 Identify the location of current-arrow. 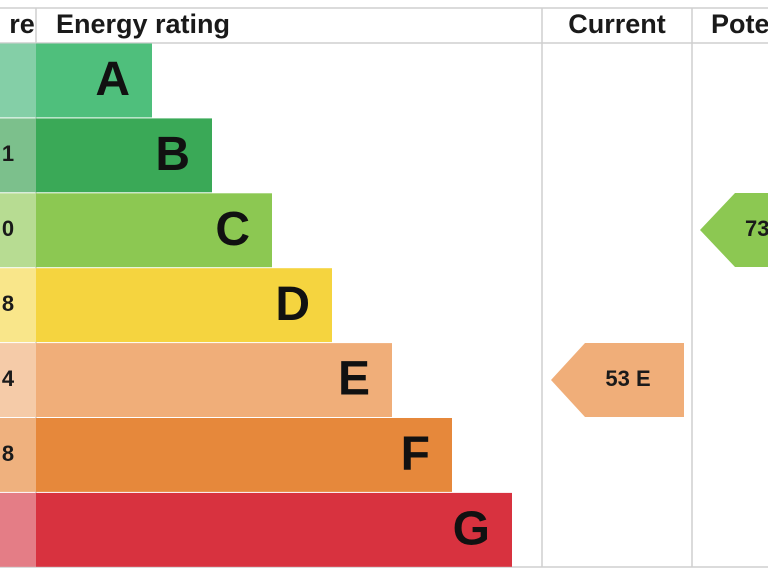
(617, 380).